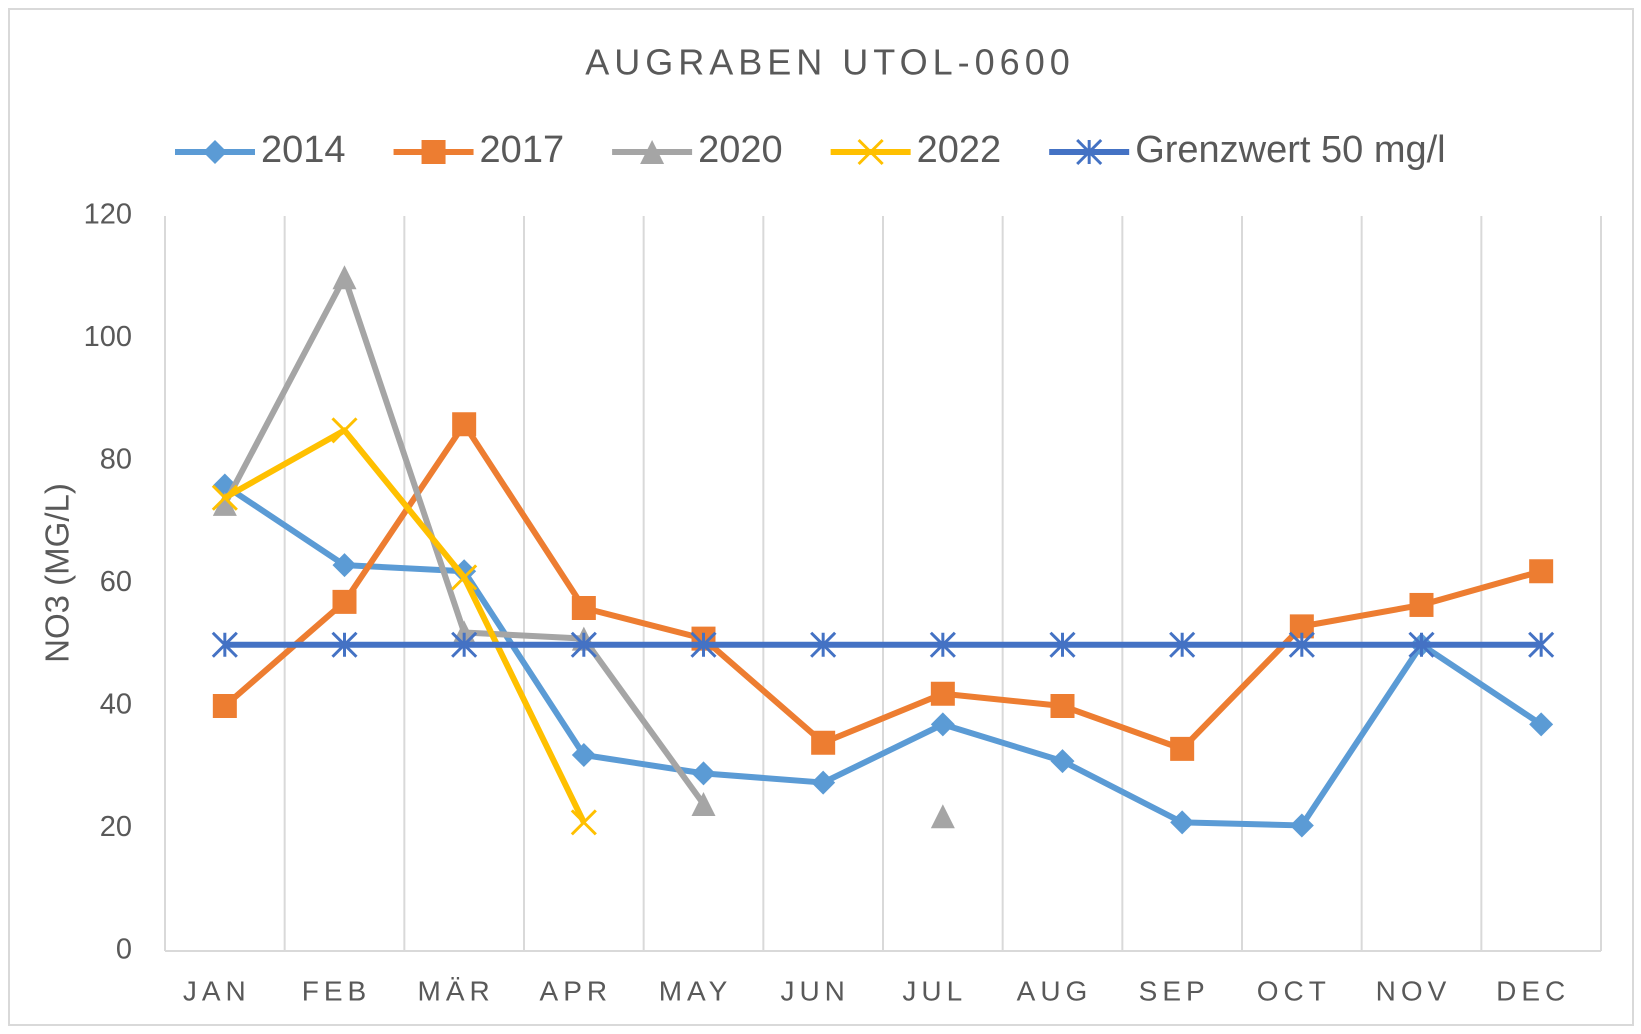  I want to click on x-tick-label: MÄR, so click(456, 990).